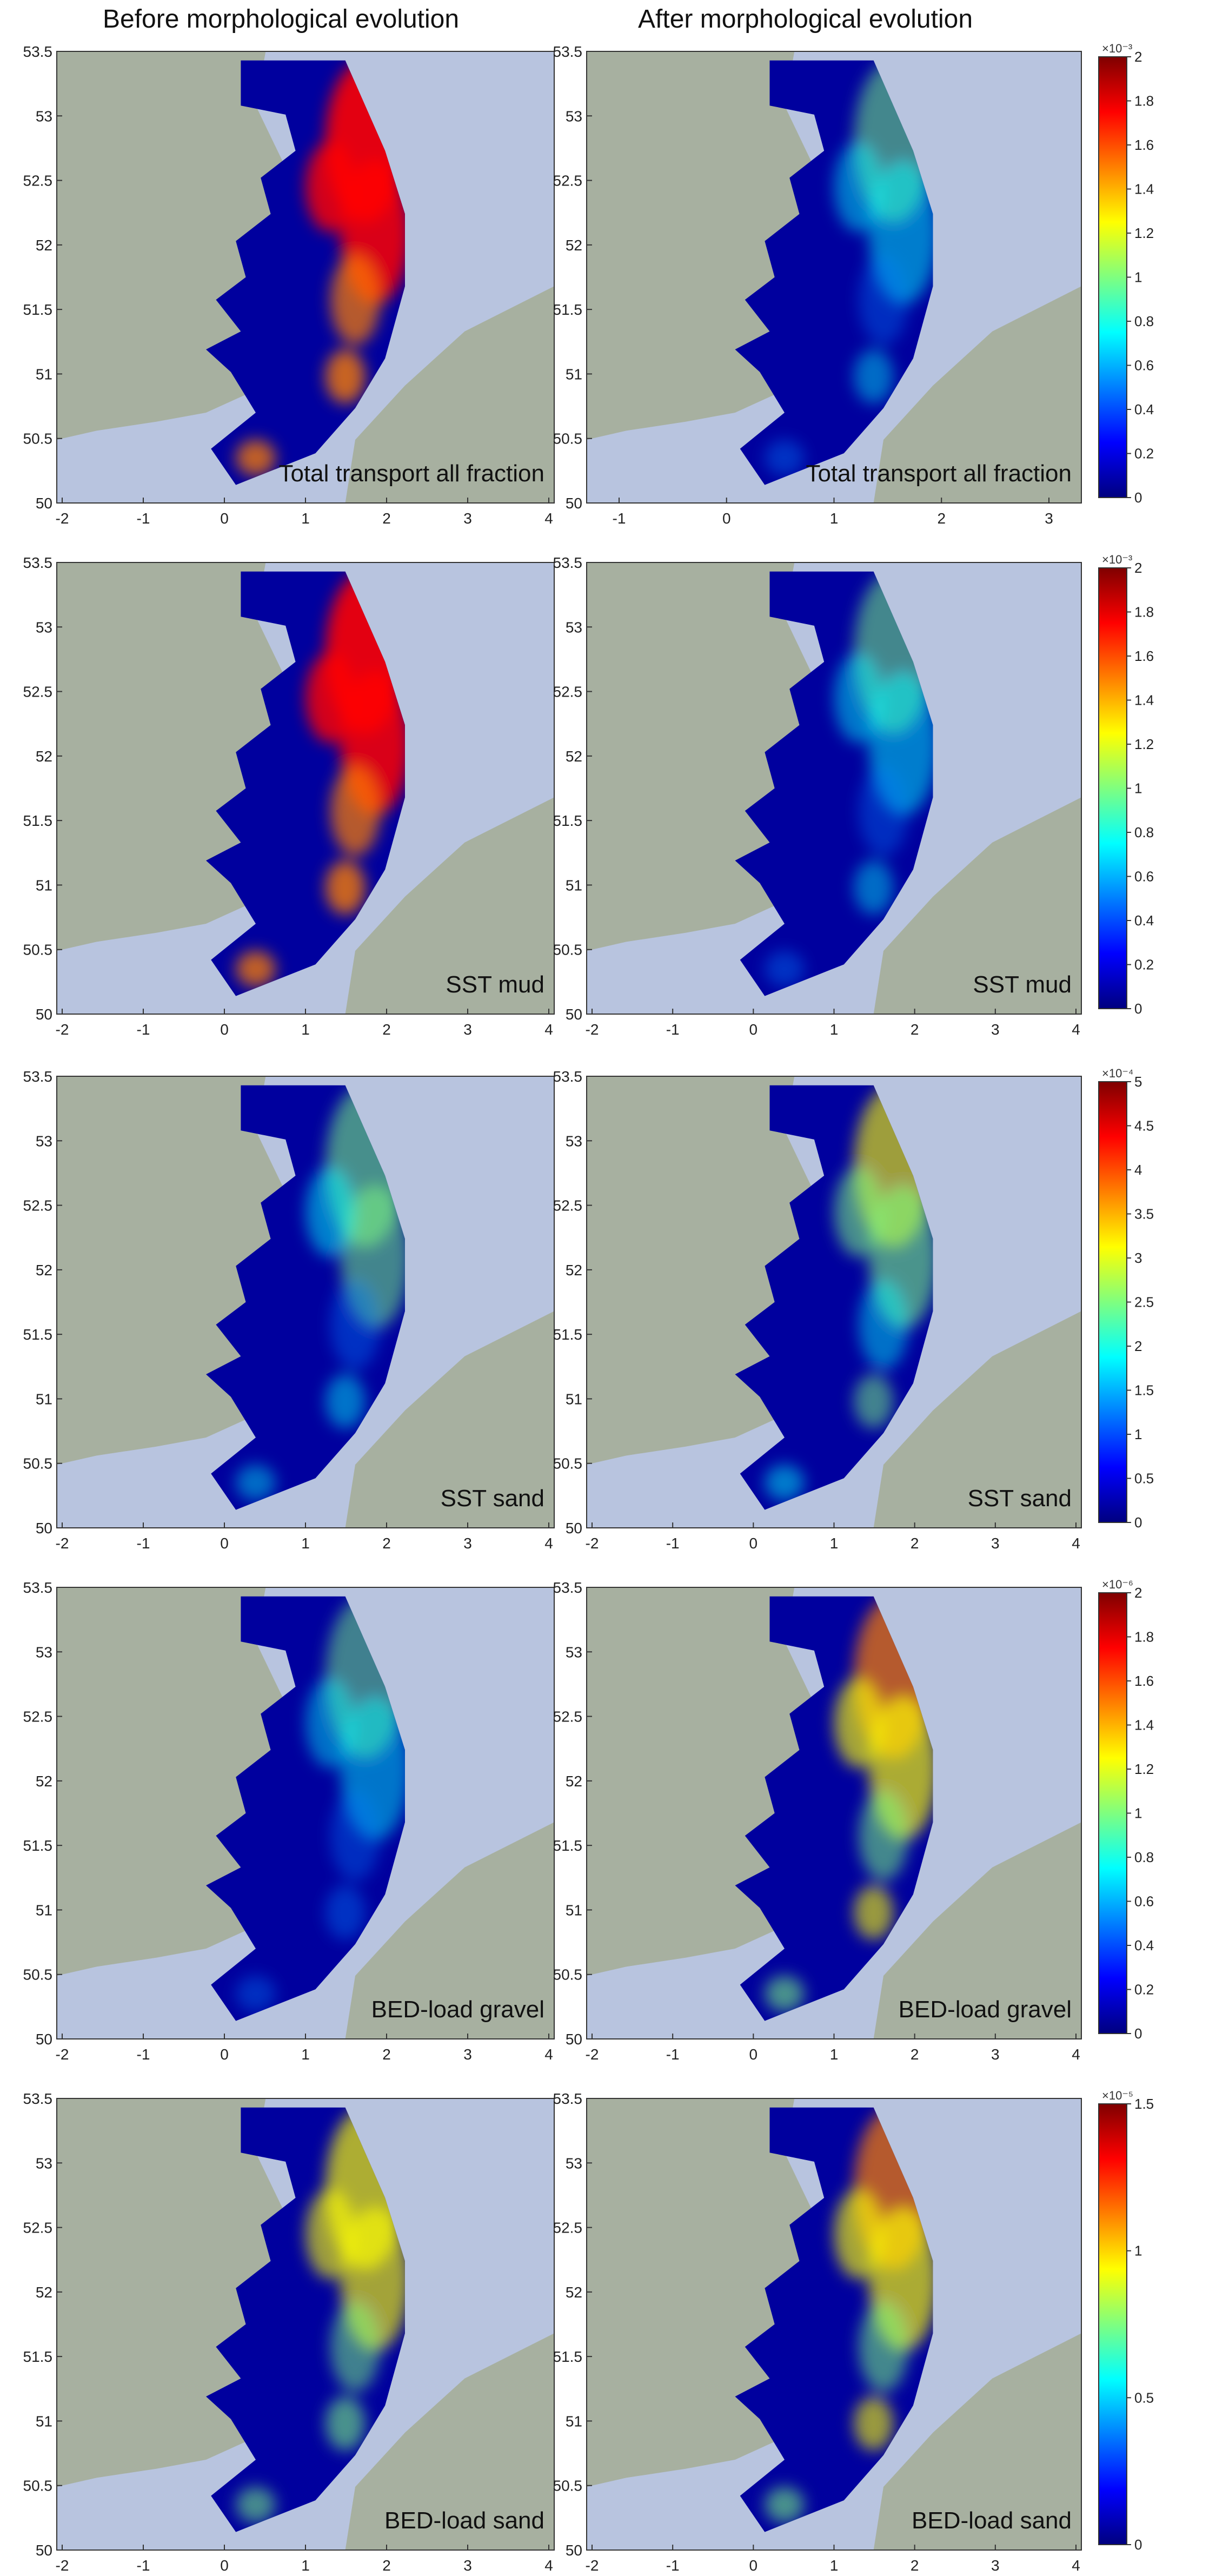 The height and width of the screenshot is (2576, 1216). What do you see at coordinates (1138, 568) in the screenshot?
I see `colorbar-tick-label: 2` at bounding box center [1138, 568].